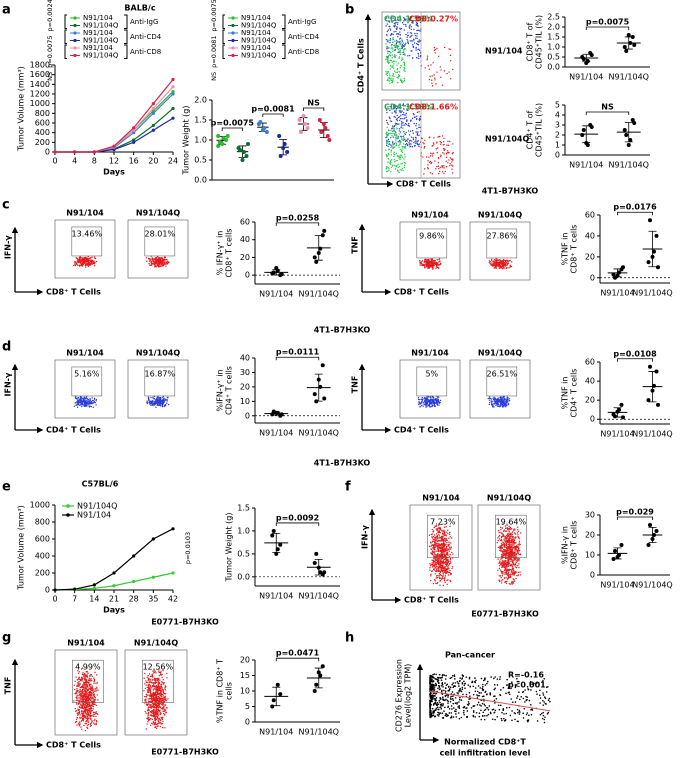  Describe the element at coordinates (54, 599) in the screenshot. I see `x-tick-label: 0` at that location.